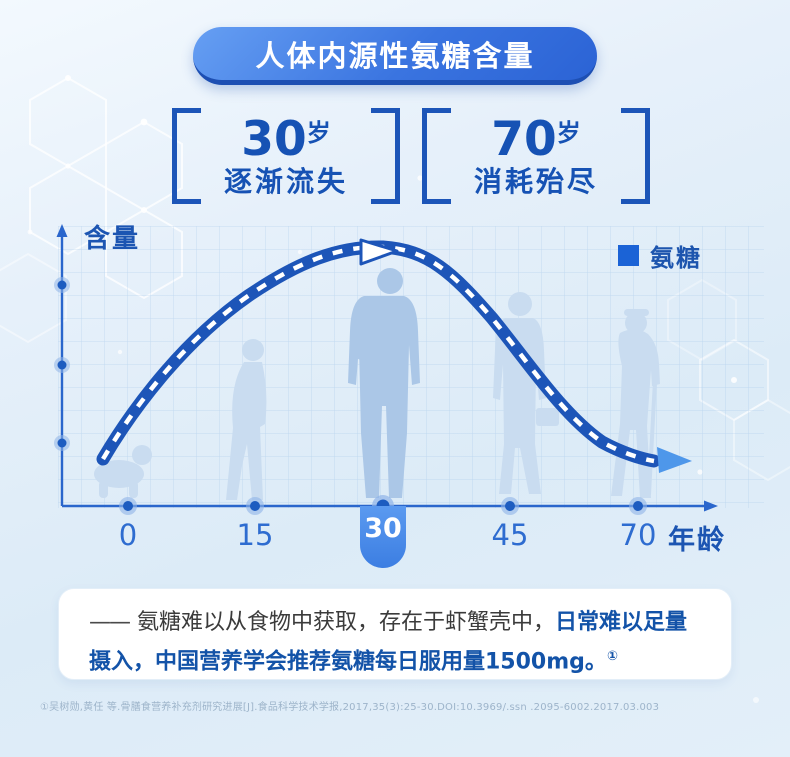 The image size is (790, 757). What do you see at coordinates (711, 506) in the screenshot?
I see `x-axis-arrow-icon` at bounding box center [711, 506].